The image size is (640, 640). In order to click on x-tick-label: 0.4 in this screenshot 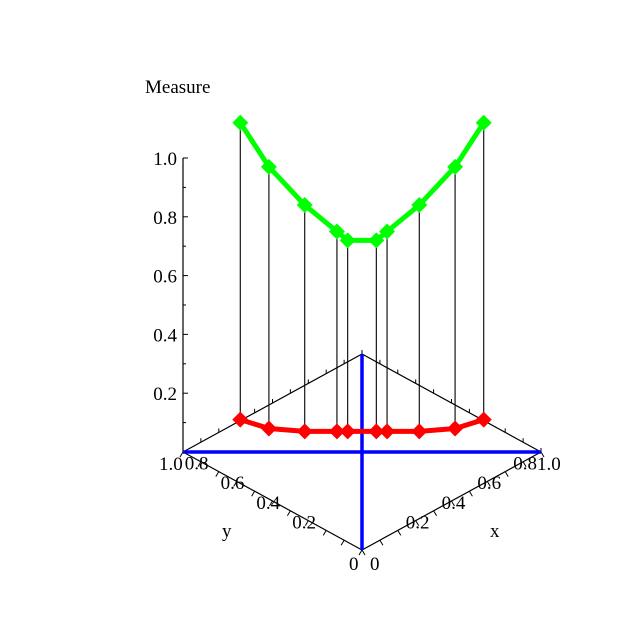, I will do `click(454, 503)`.